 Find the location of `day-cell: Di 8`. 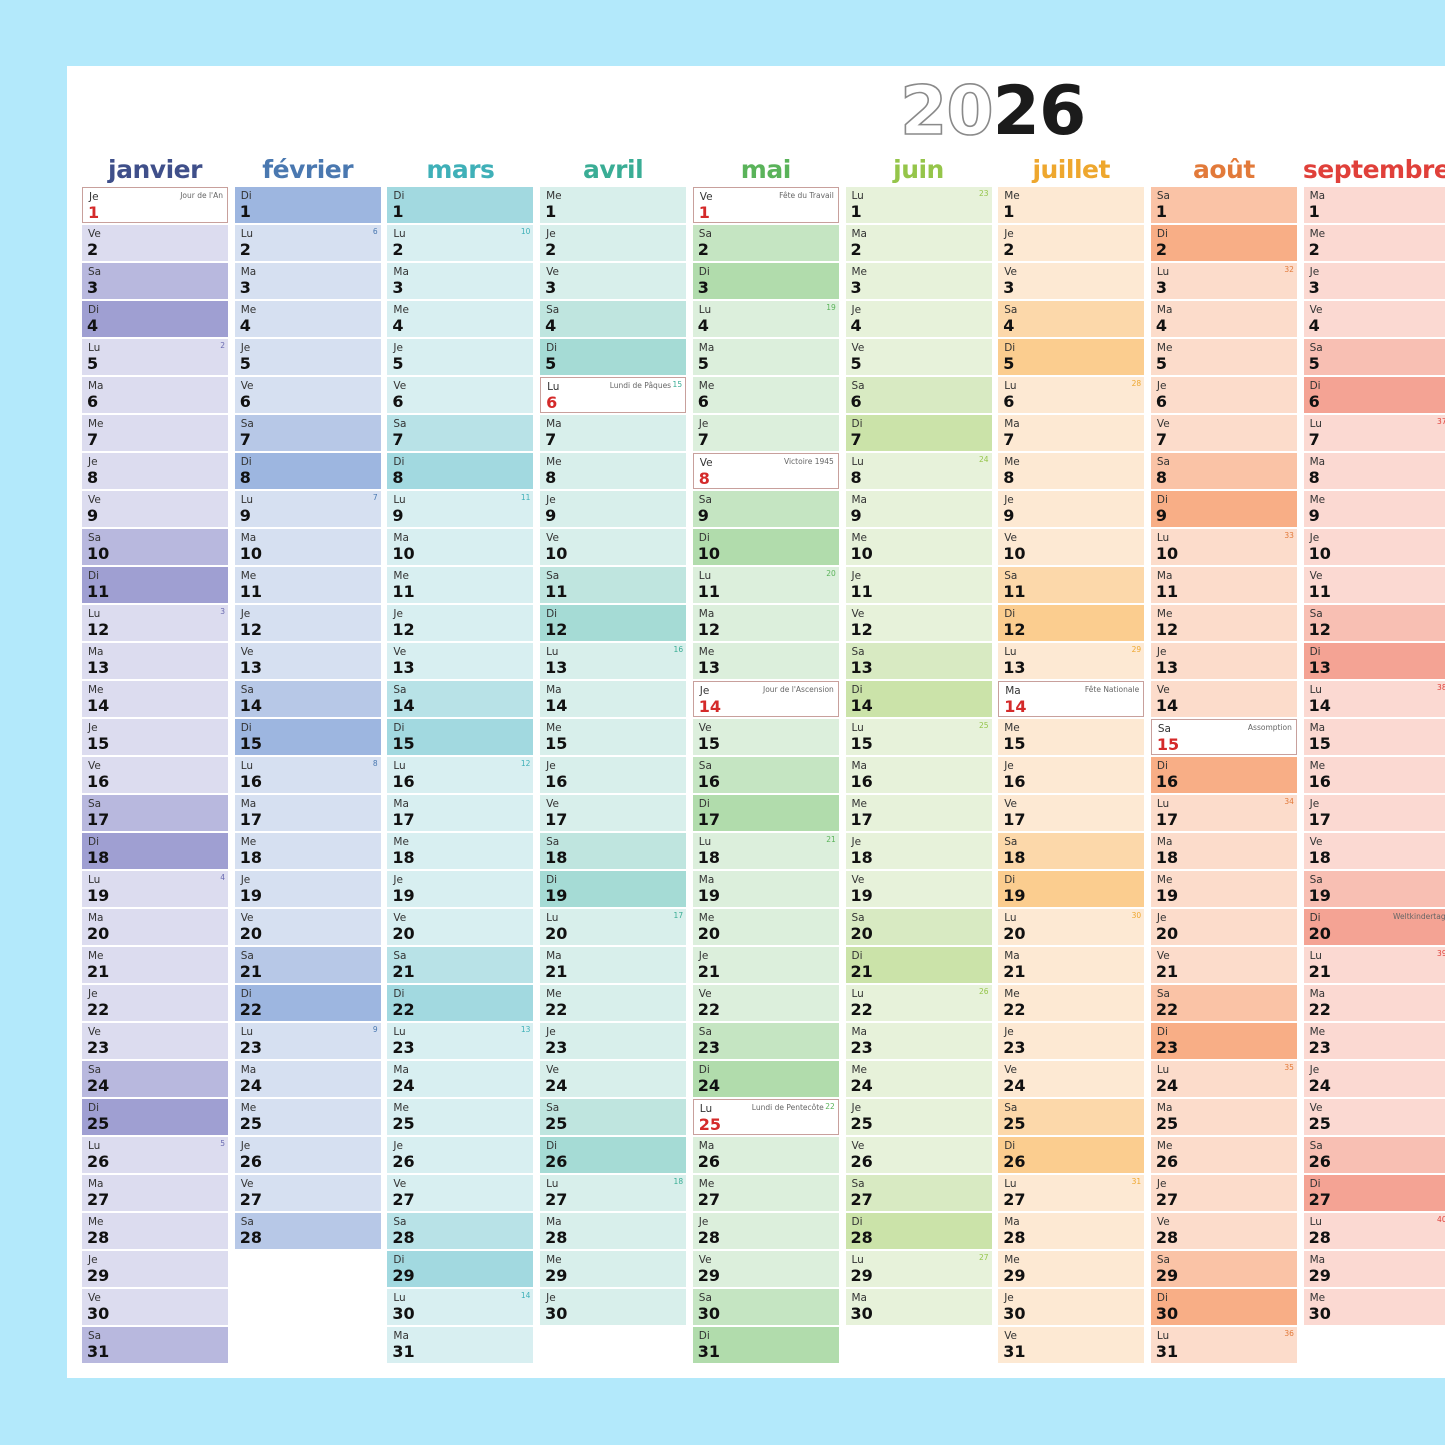

day-cell: Di 8 is located at coordinates (307, 471).